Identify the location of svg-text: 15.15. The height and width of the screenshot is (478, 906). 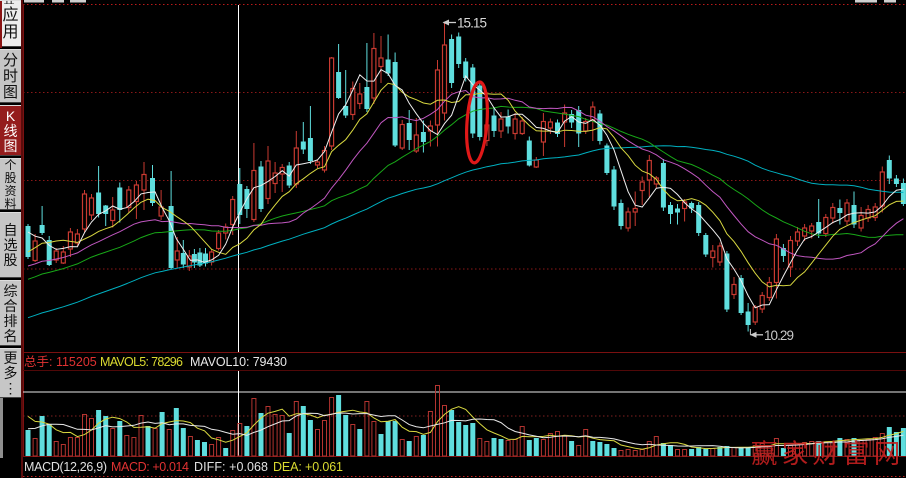
(472, 23).